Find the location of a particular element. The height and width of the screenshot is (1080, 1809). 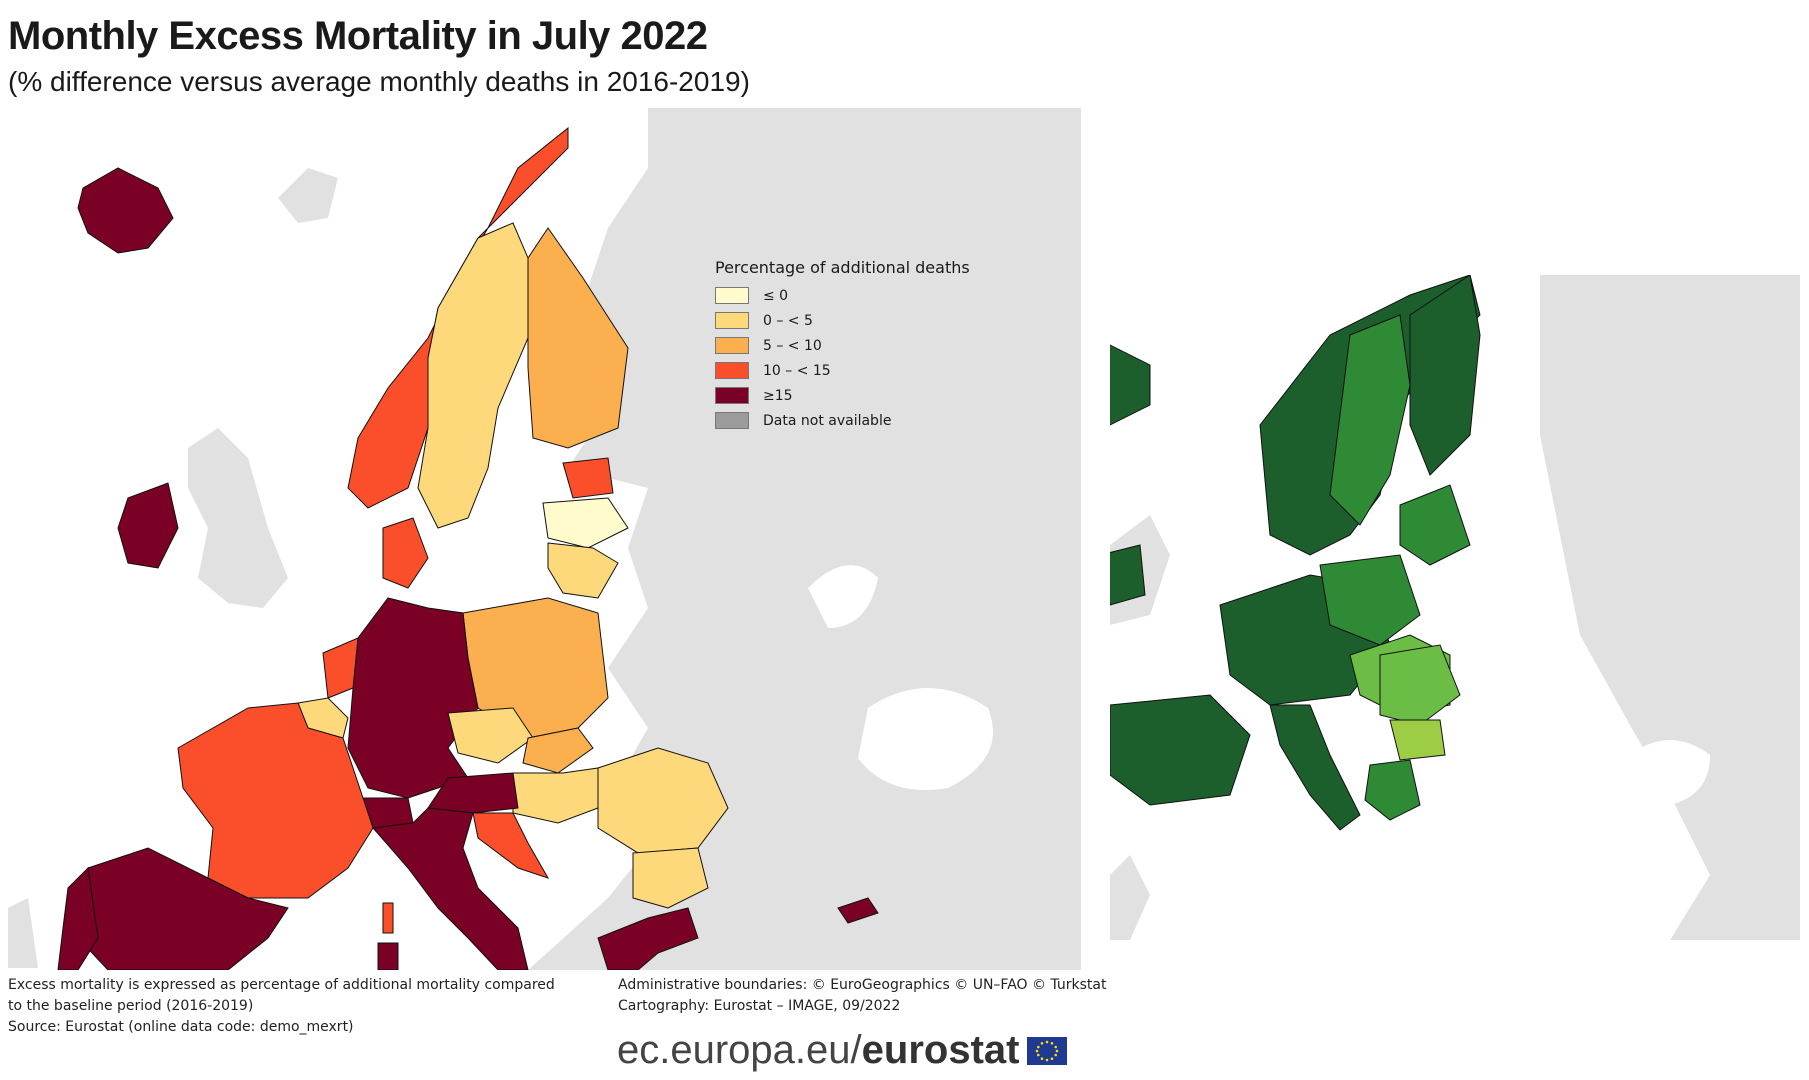

right-greece is located at coordinates (1392, 790).